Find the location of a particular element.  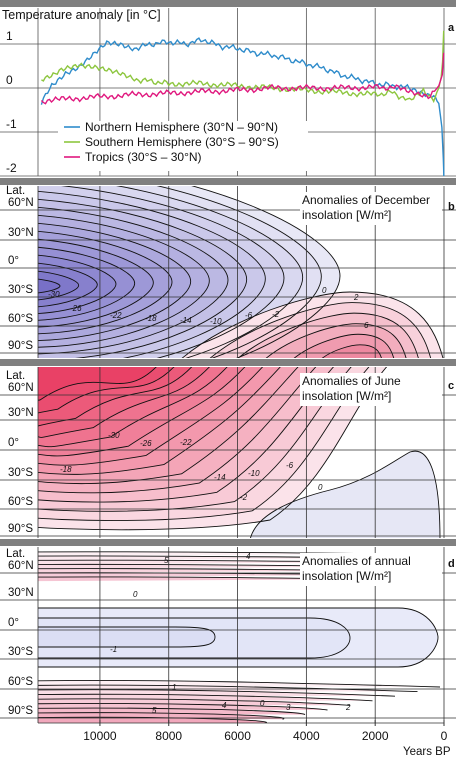

panel-b-ylabel: Lat. is located at coordinates (15, 191).